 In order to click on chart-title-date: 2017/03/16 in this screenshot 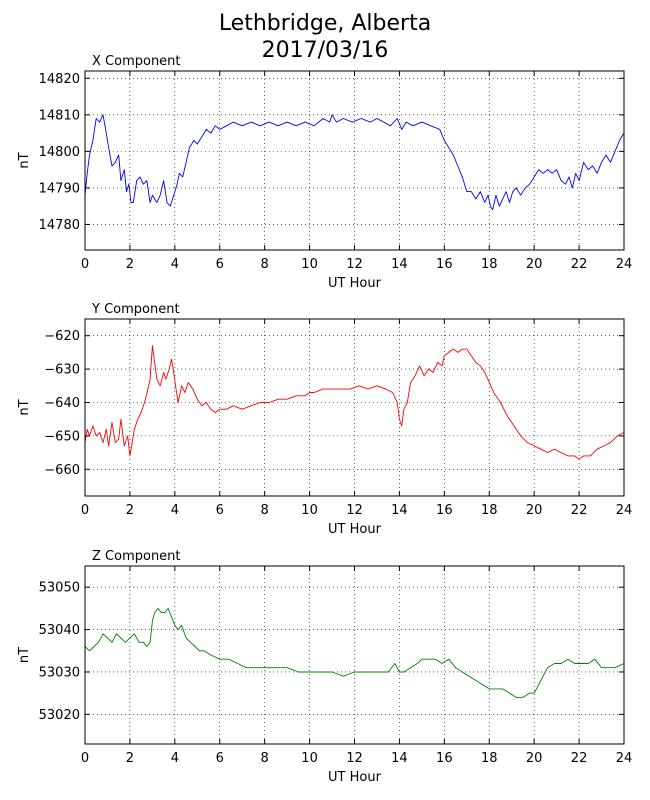, I will do `click(325, 50)`.